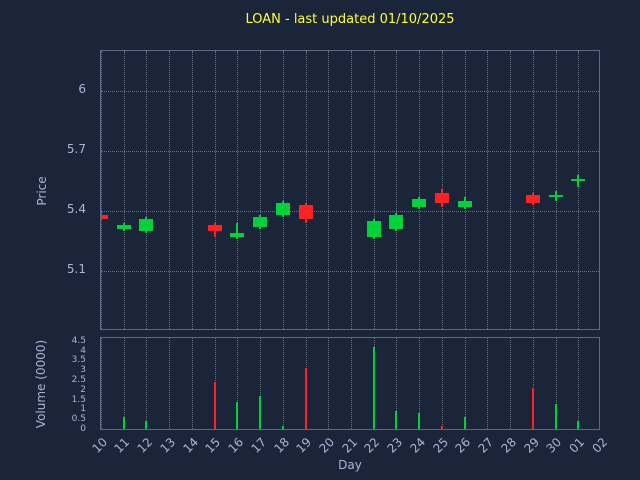  What do you see at coordinates (440, 445) in the screenshot?
I see `x-tick-label: 25` at bounding box center [440, 445].